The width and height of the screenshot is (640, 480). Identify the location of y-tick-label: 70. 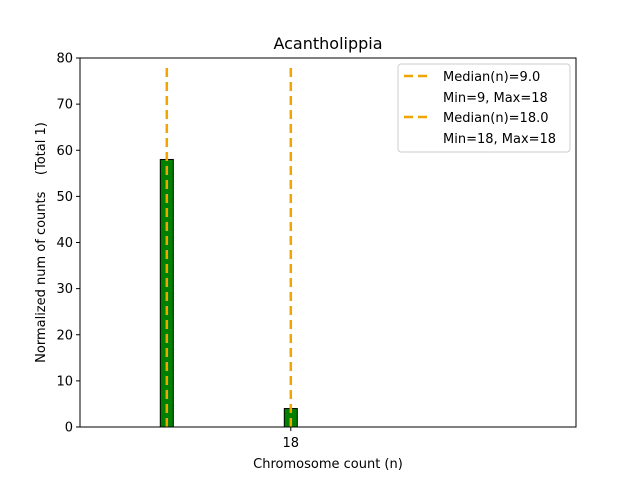
(64, 105).